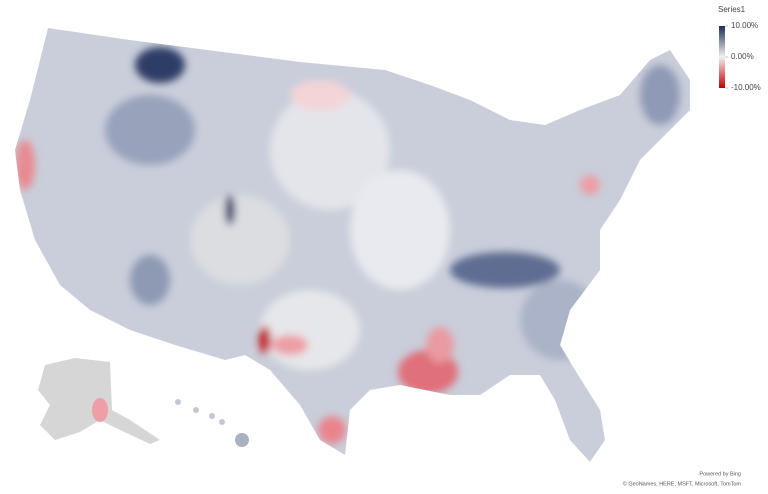  What do you see at coordinates (739, 48) in the screenshot?
I see `legend: Series1 10.00% 0.00% -10.00%` at bounding box center [739, 48].